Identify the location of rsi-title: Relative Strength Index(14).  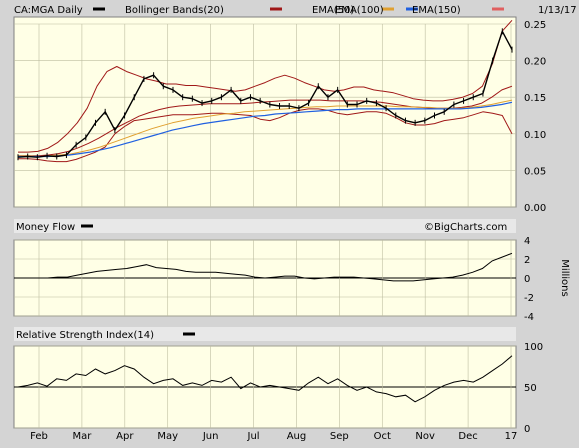
(85, 335).